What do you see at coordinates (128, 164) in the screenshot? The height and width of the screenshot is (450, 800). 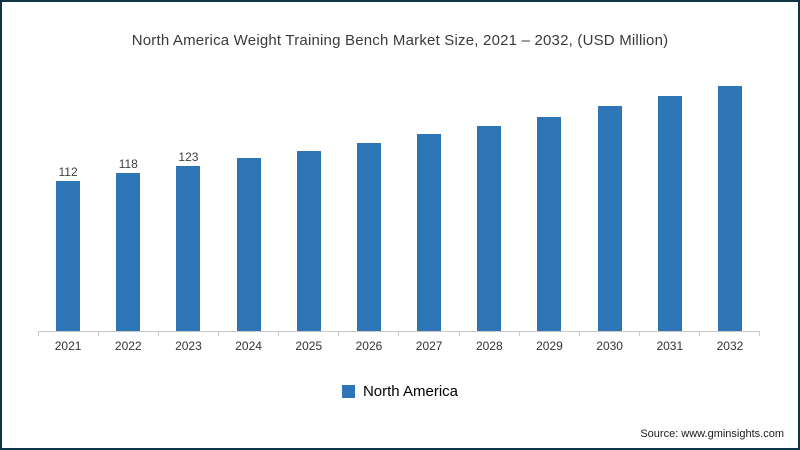 I see `bar-value-label: 118` at bounding box center [128, 164].